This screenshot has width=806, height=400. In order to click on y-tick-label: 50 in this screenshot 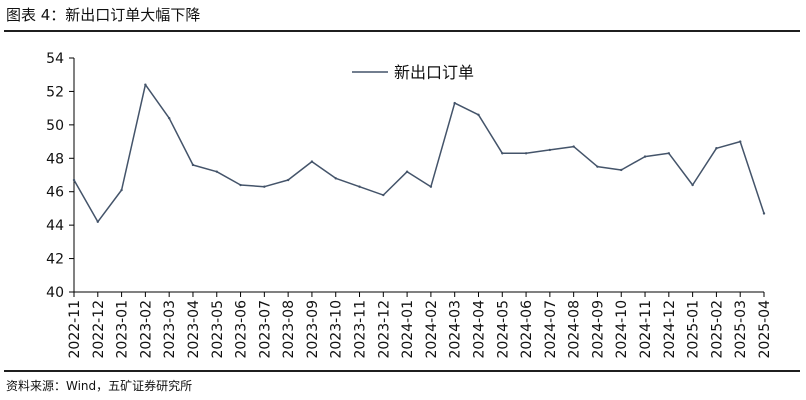, I will do `click(55, 126)`.